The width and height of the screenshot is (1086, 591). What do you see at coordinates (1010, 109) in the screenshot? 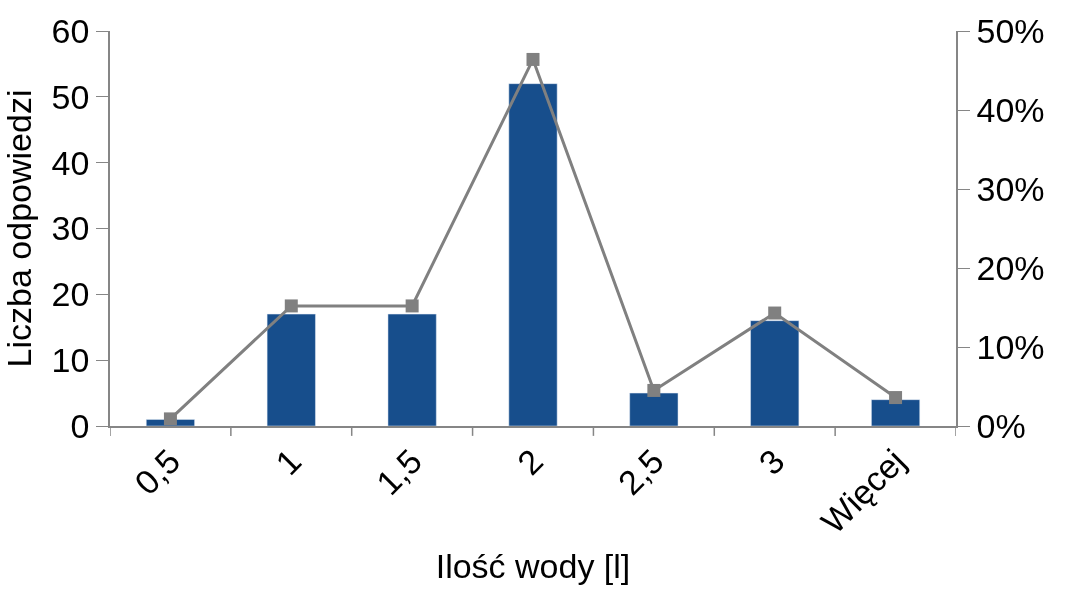
I see `y2-tick-label: 40%` at bounding box center [1010, 109].